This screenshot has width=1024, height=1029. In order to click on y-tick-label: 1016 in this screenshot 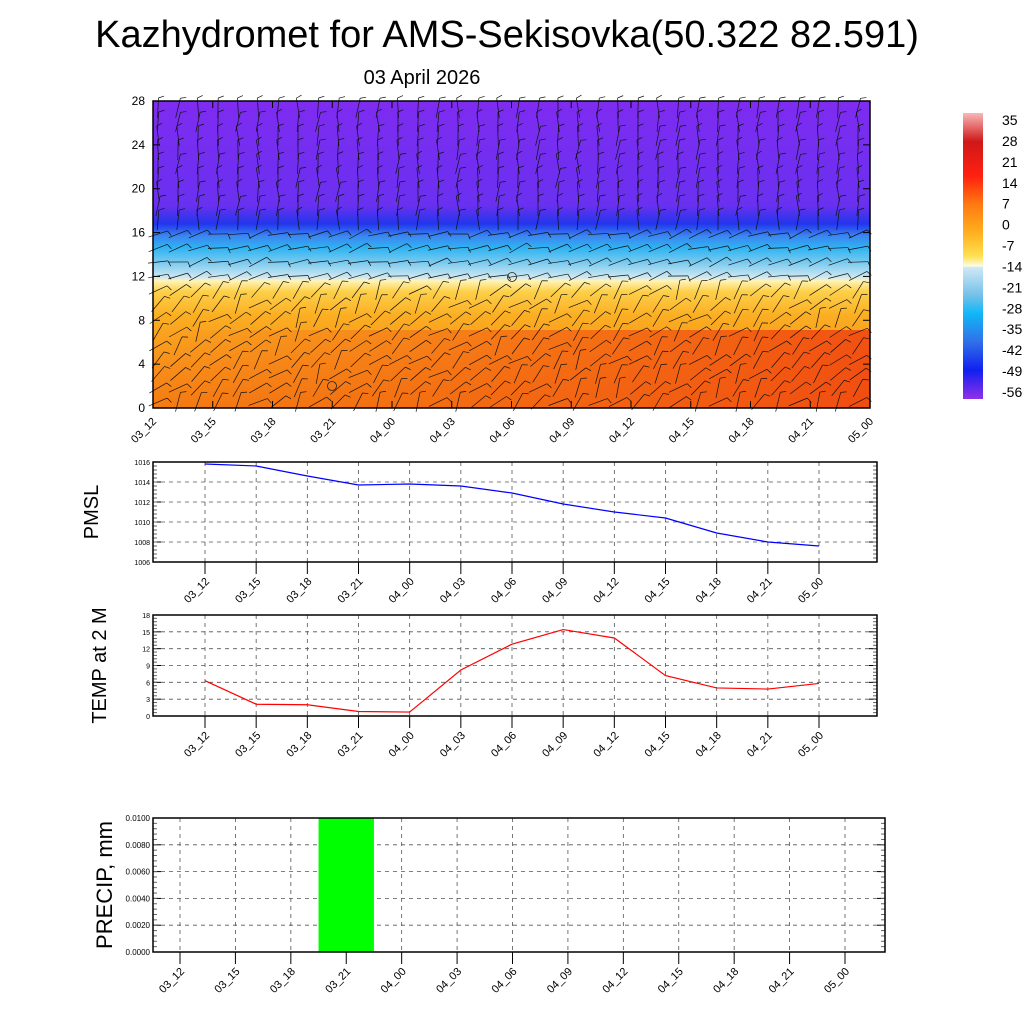, I will do `click(142, 463)`.